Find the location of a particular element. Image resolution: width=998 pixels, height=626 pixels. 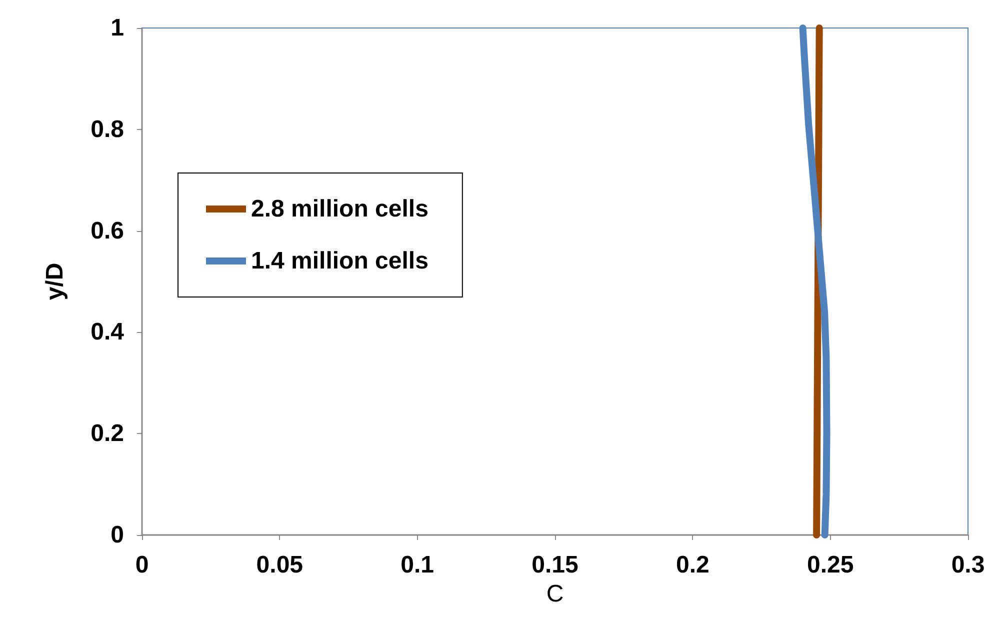

y-tick-label: 1 is located at coordinates (117, 28).